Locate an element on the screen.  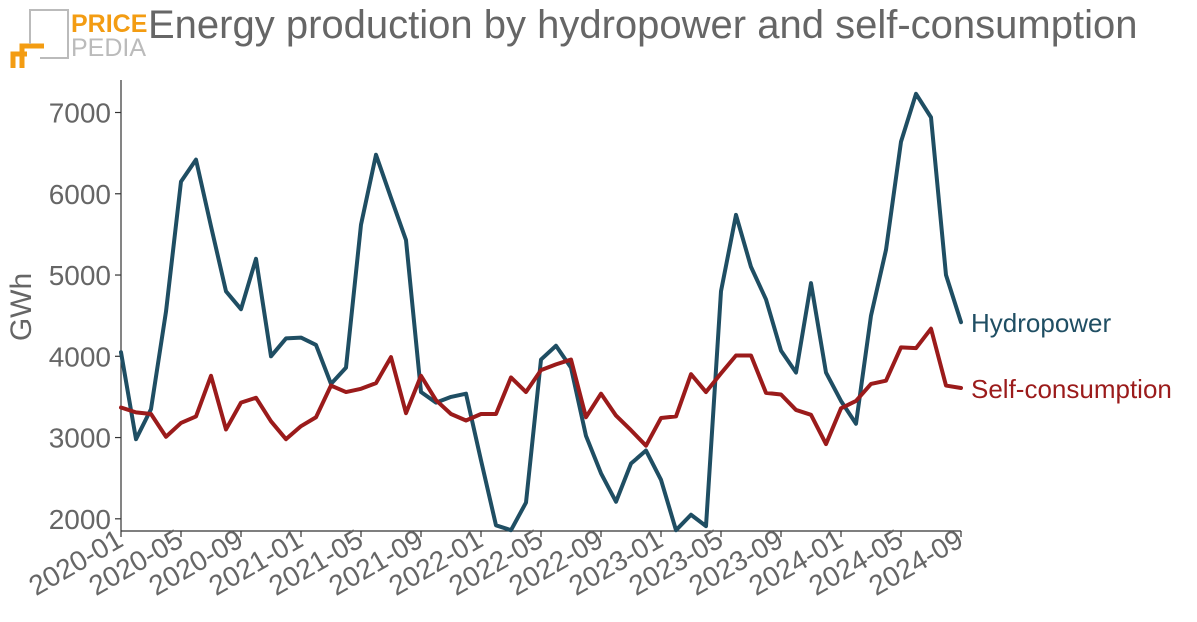
y-tick-label: 6000 is located at coordinates (80, 194).